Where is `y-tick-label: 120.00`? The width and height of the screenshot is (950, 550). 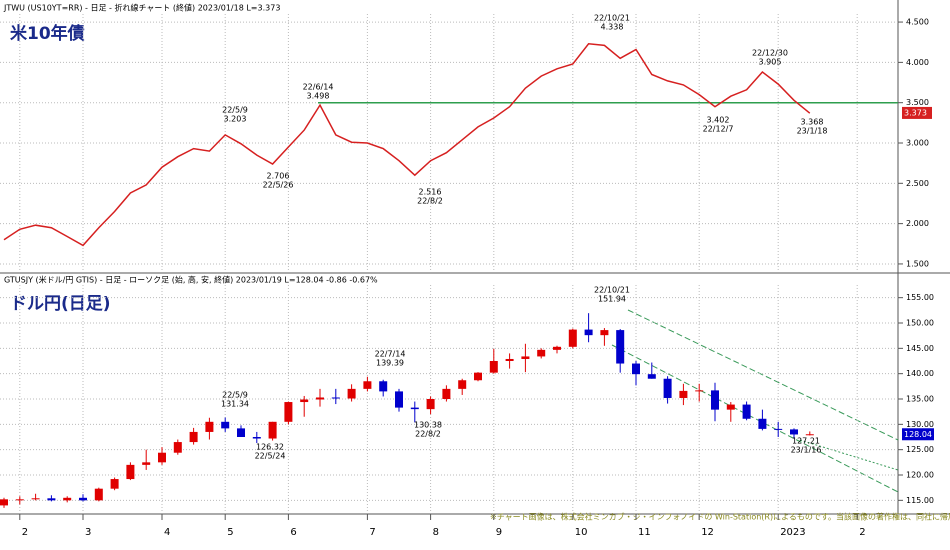
y-tick-label: 120.00 is located at coordinates (920, 475).